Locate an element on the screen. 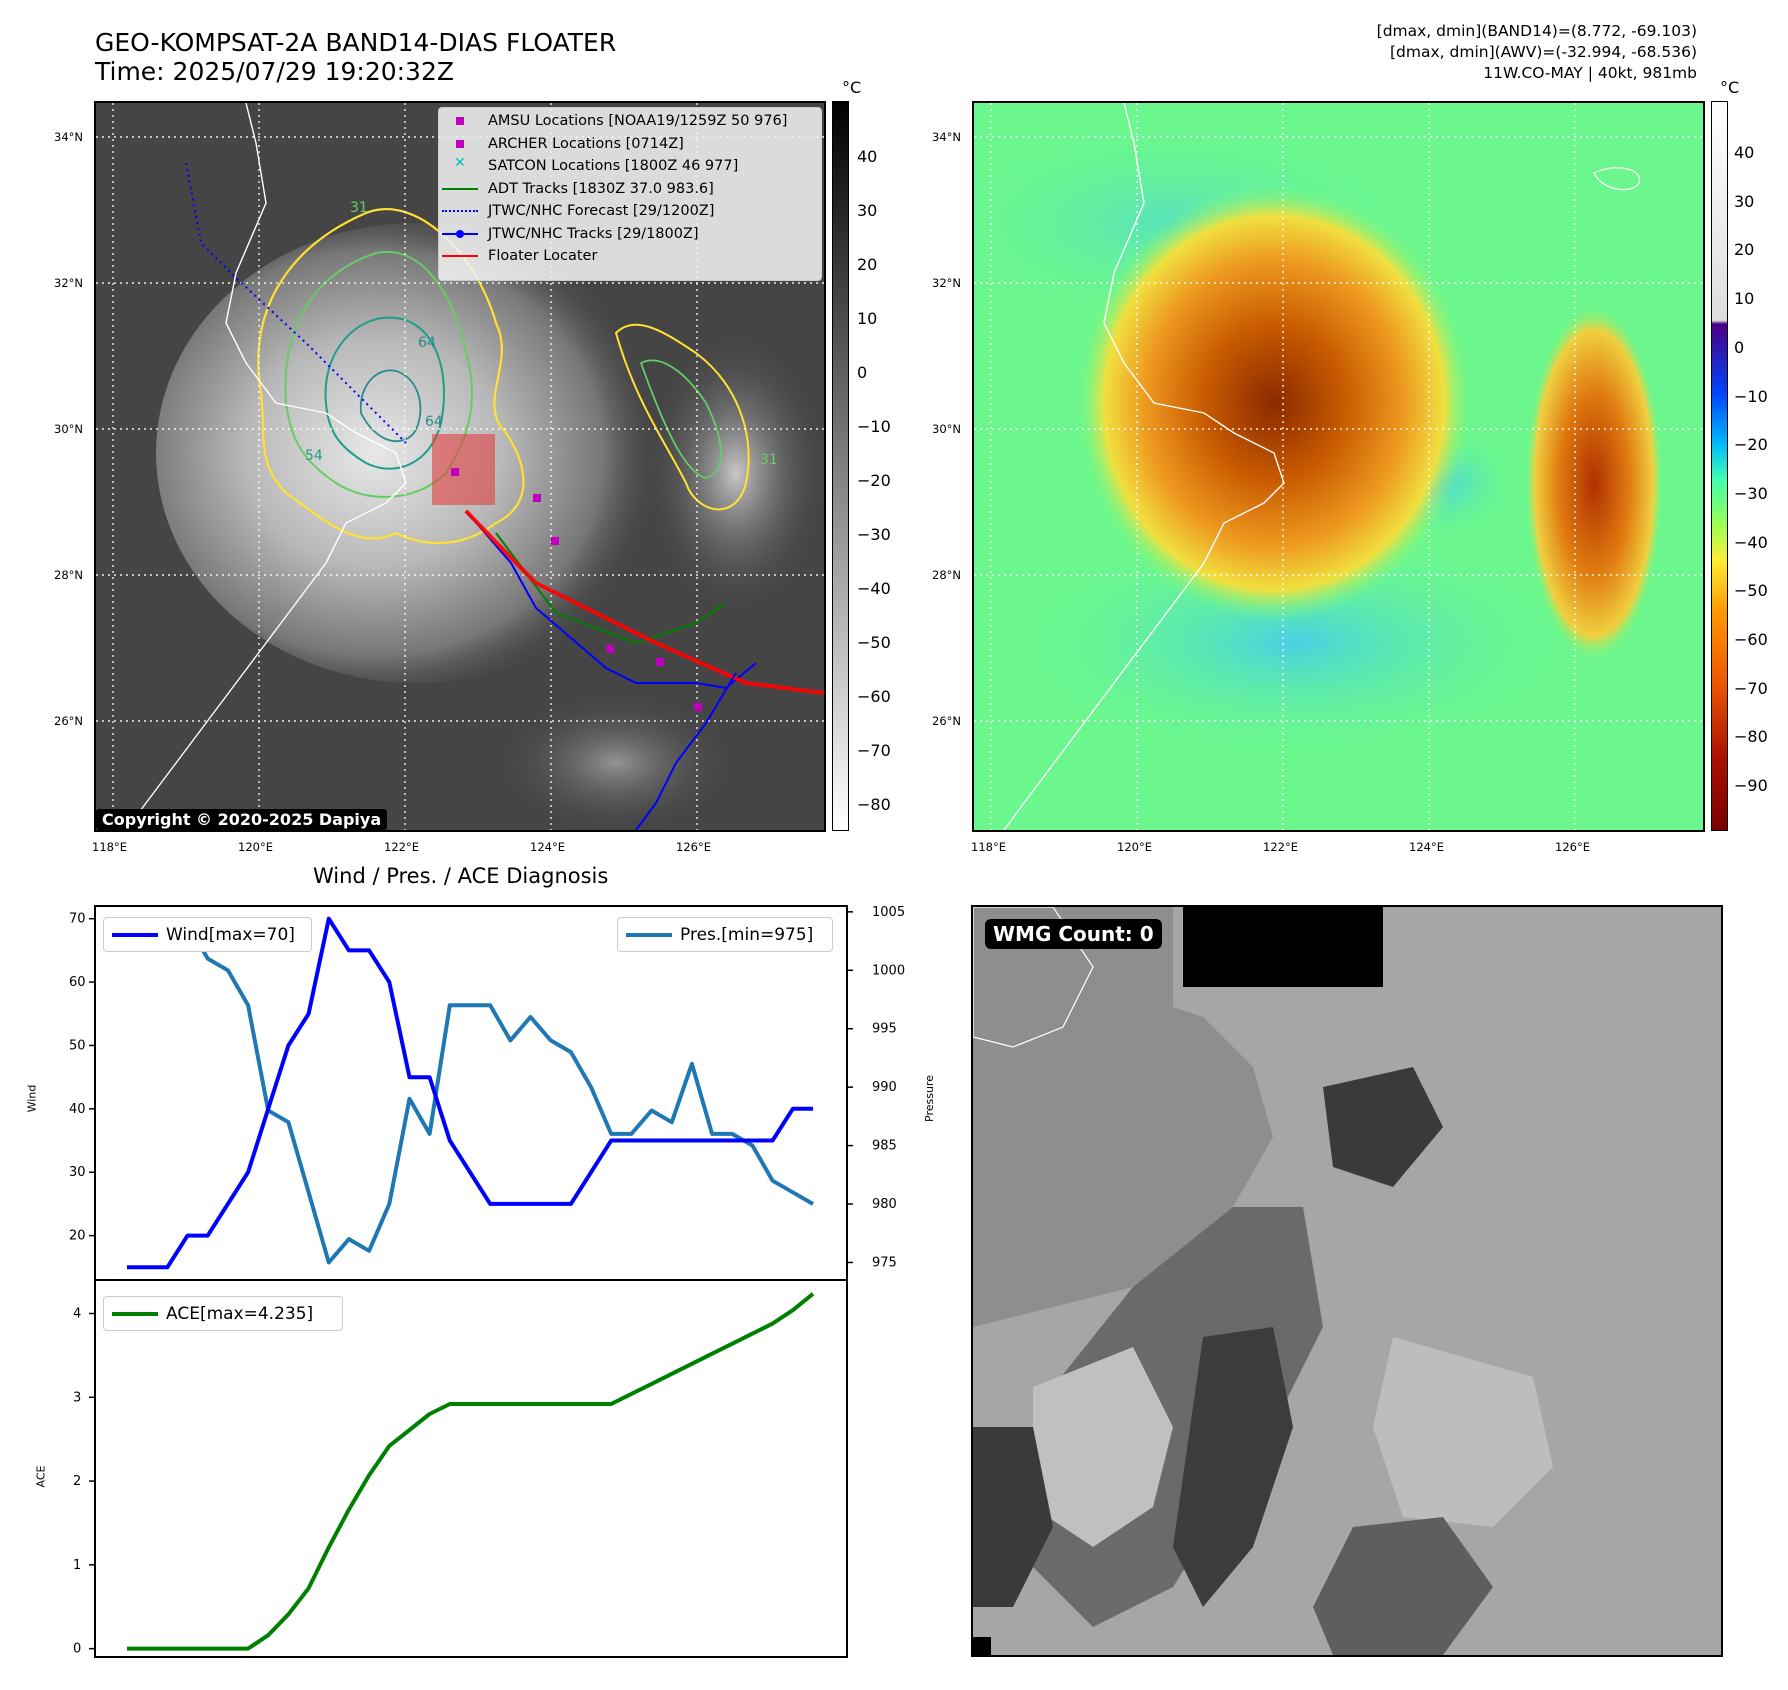 Image resolution: width=1788 pixels, height=1690 pixels. wv-colorbar-tick: −80 is located at coordinates (1751, 737).